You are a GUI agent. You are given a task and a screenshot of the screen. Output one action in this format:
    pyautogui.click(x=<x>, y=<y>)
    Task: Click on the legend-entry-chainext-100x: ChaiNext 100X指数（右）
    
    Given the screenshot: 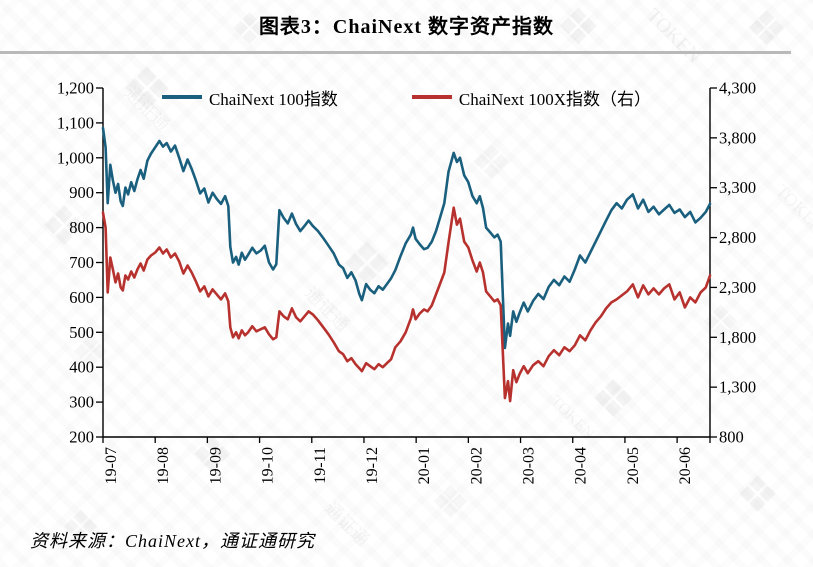 What is the action you would take?
    pyautogui.click(x=531, y=97)
    